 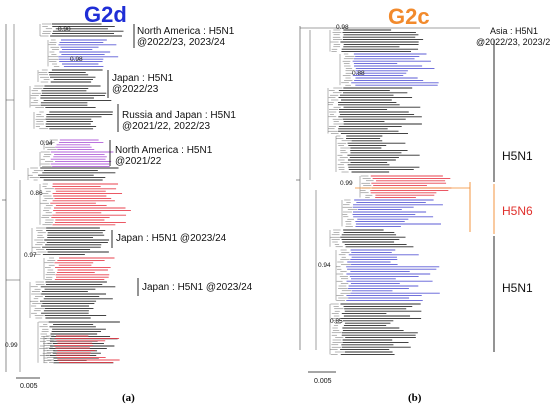 What do you see at coordinates (166, 126) in the screenshot?
I see `clade-label-russia-japan-sub: @2021/22, 2022/23` at bounding box center [166, 126].